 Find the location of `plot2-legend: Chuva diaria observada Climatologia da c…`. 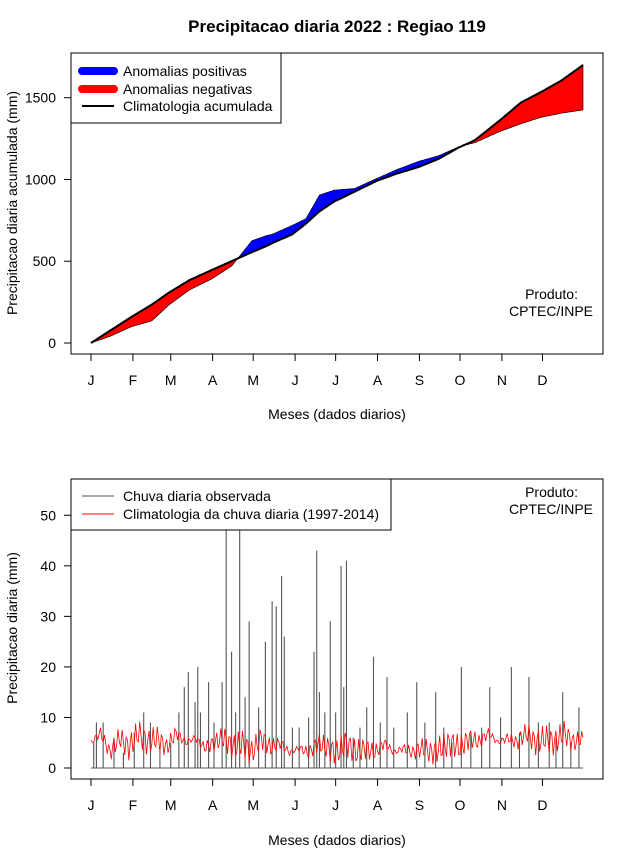

plot2-legend: Chuva diaria observada Climatologia da c… is located at coordinates (231, 504).